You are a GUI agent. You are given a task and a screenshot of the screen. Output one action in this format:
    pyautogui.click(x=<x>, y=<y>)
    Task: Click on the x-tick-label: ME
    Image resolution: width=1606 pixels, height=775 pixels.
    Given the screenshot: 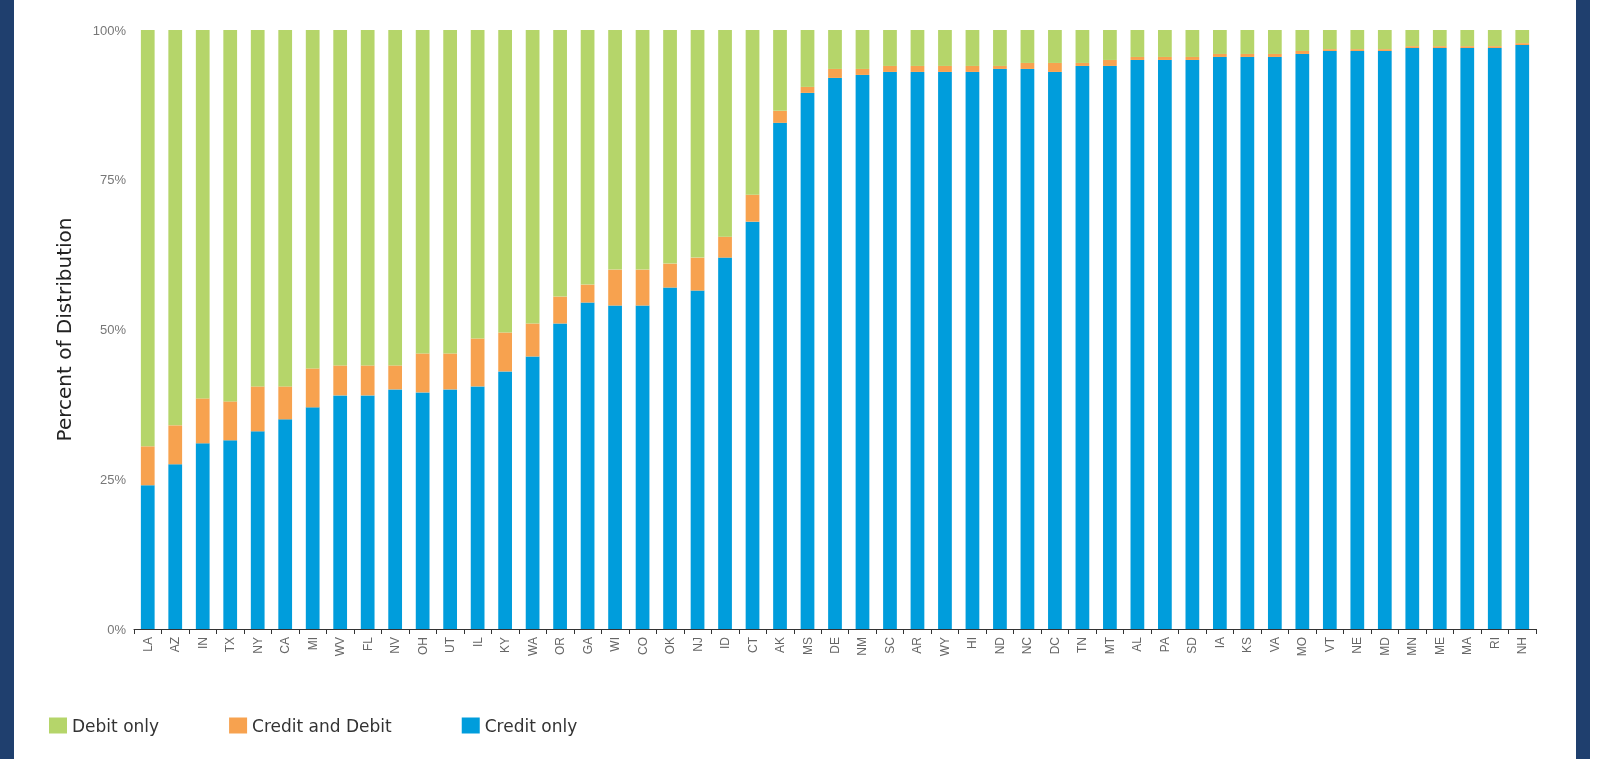 What is the action you would take?
    pyautogui.click(x=1439, y=646)
    